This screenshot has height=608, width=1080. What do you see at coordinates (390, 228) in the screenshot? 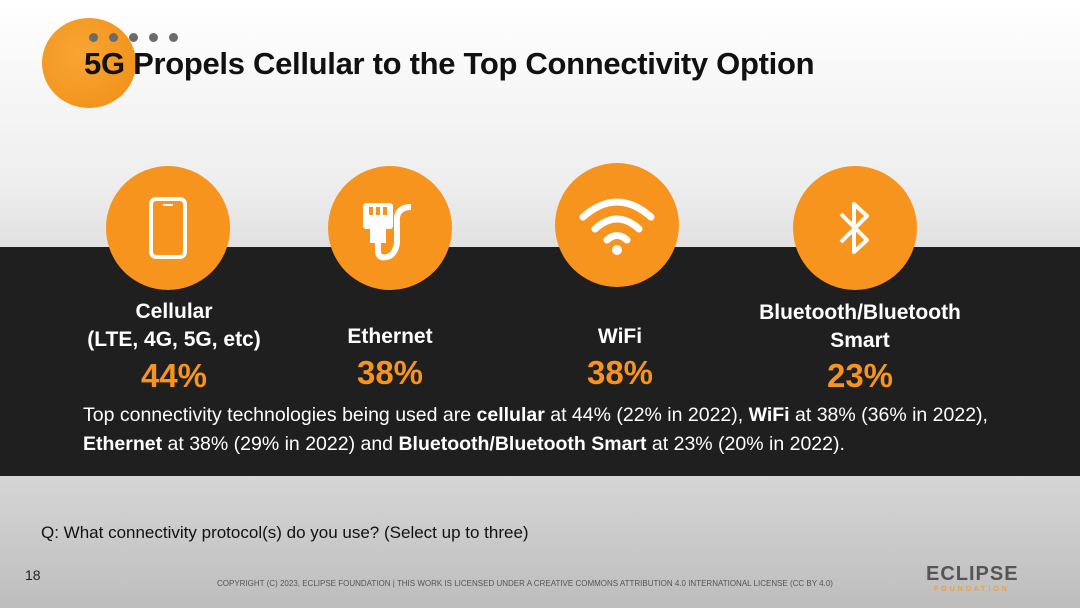
I see `ethernet-plug-icon` at bounding box center [390, 228].